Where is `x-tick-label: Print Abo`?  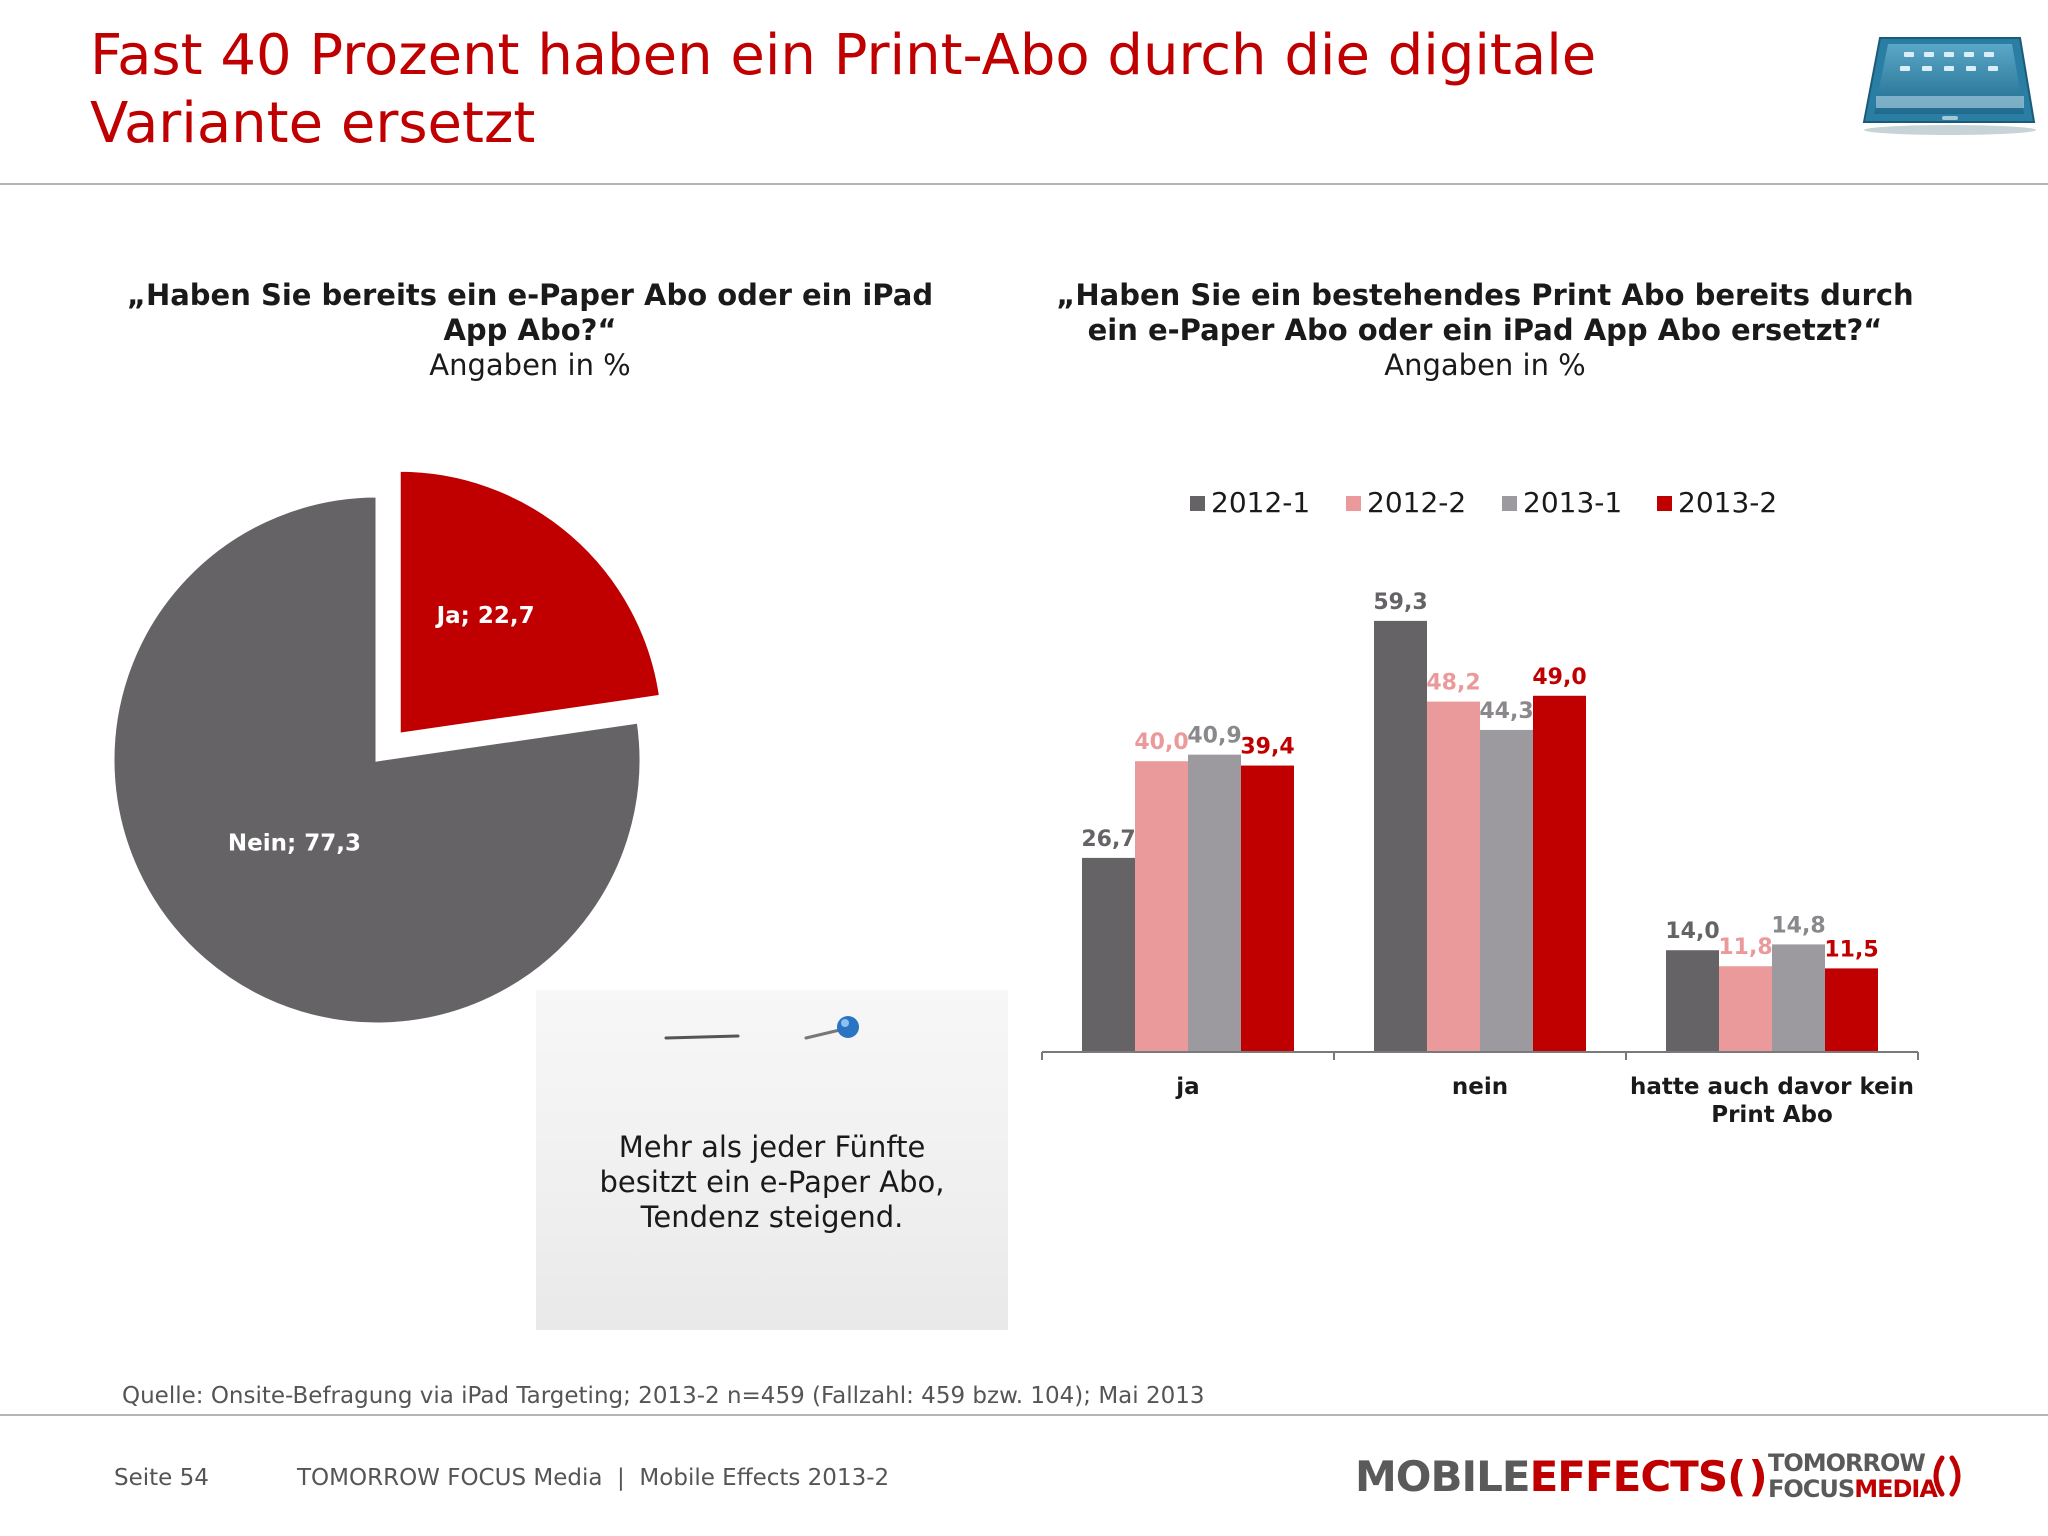 x-tick-label: Print Abo is located at coordinates (1772, 1115).